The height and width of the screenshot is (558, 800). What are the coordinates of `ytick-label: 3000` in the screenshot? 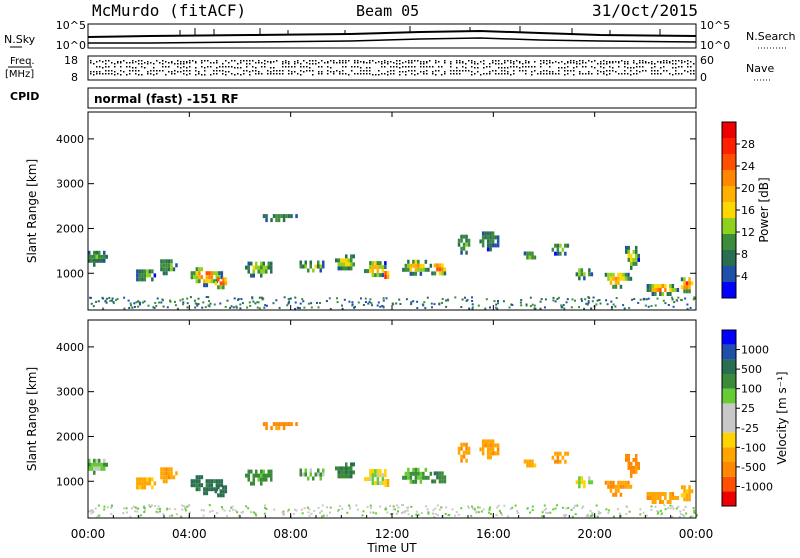 It's located at (70, 392).